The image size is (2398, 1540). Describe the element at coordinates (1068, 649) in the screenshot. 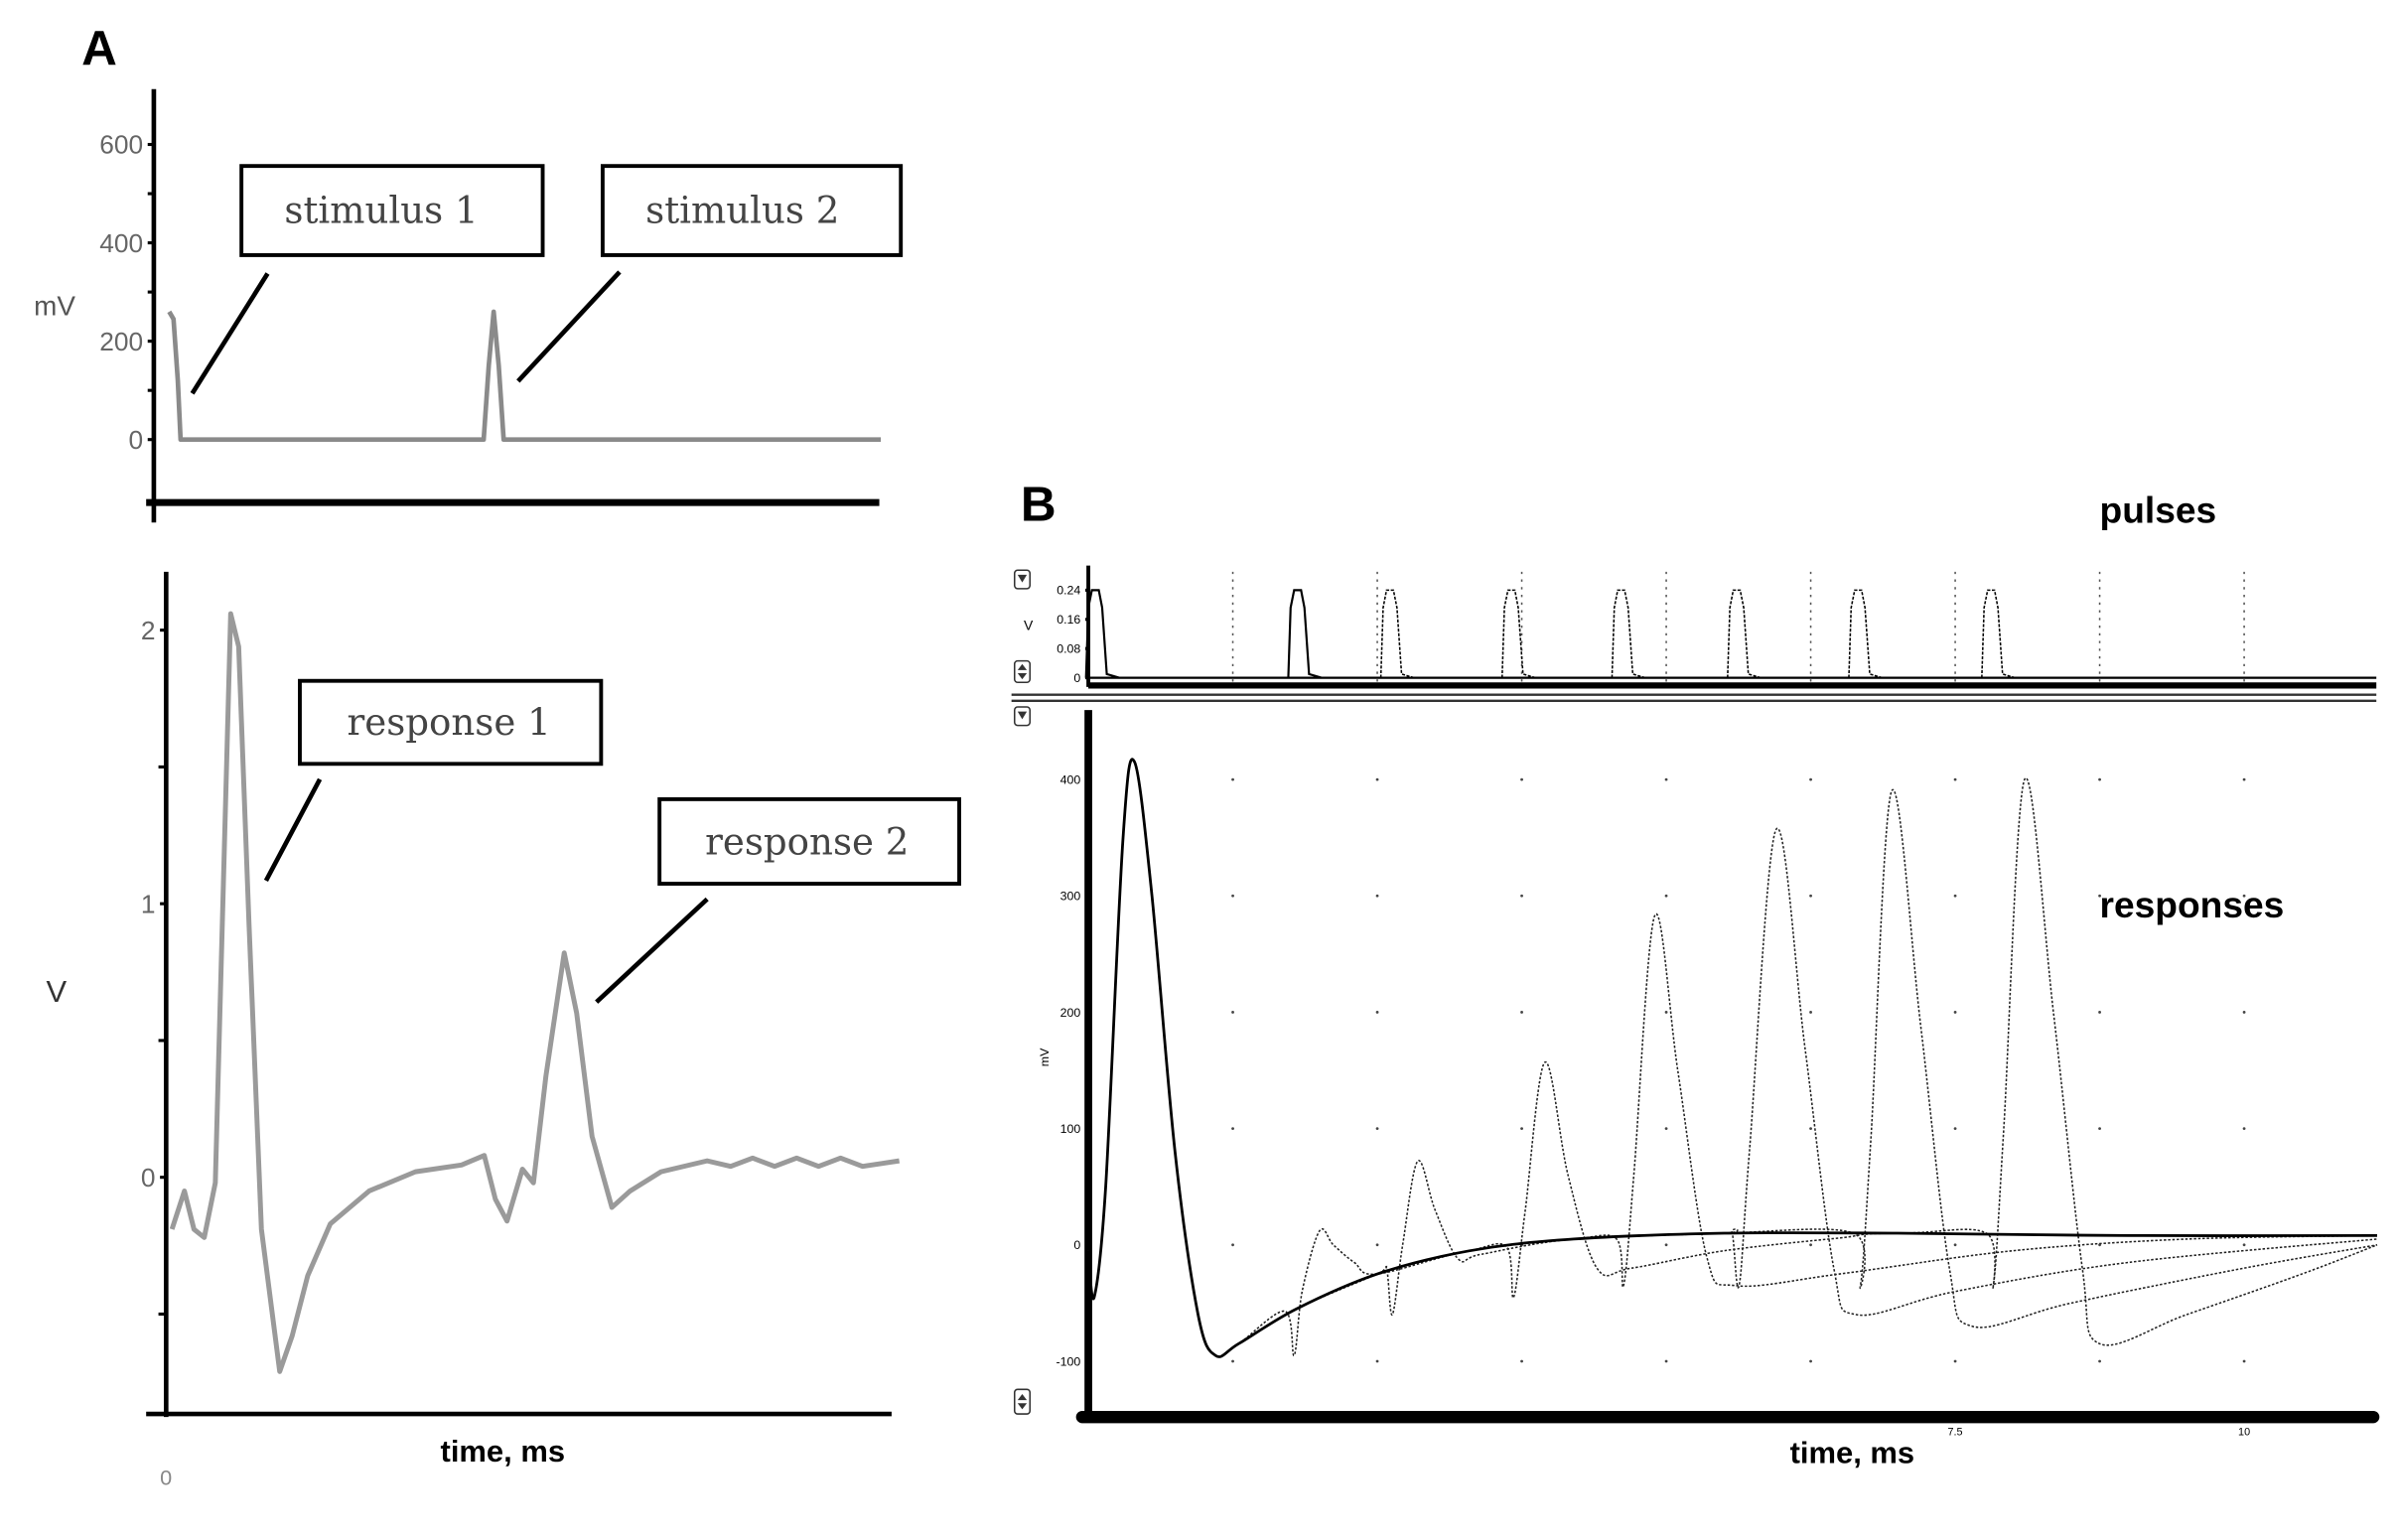

I see `y-tick-label: 0.08` at that location.